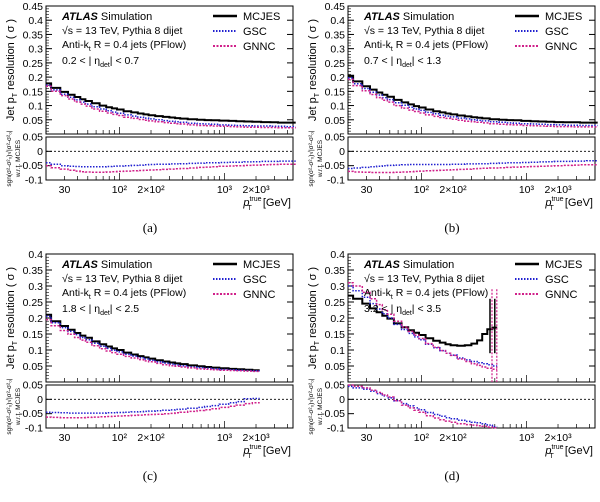 The image size is (600, 502). What do you see at coordinates (317, 342) in the screenshot?
I see `y-axis-label-sub: T` at bounding box center [317, 342].